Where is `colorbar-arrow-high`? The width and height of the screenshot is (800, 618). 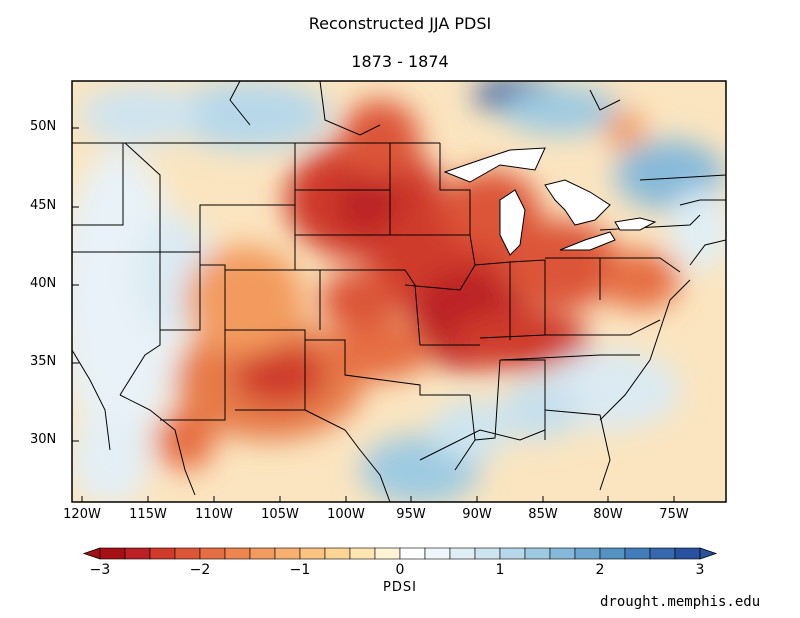
colorbar-arrow-high is located at coordinates (708, 553).